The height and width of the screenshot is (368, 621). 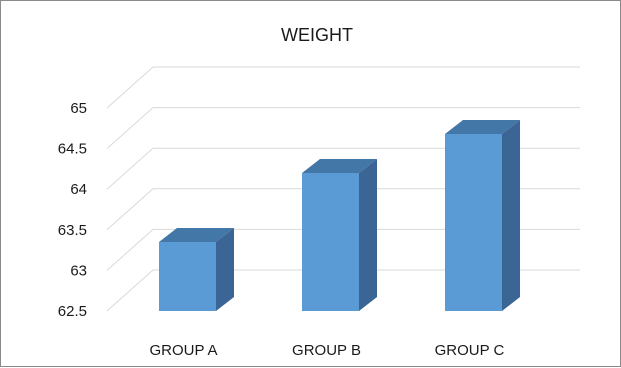 I want to click on y-tick-label: 64, so click(x=78, y=189).